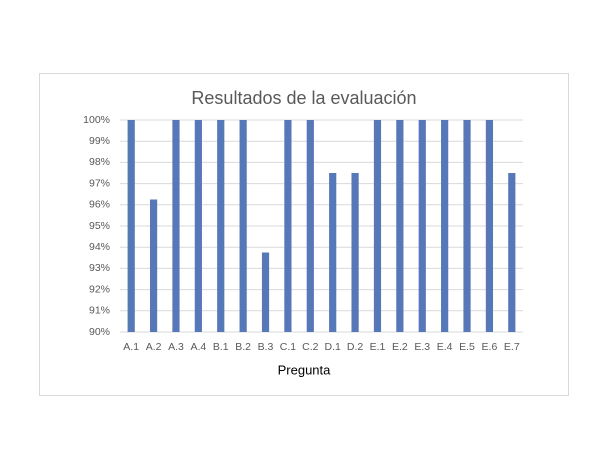 The width and height of the screenshot is (608, 470). I want to click on y-tick-label: 90%, so click(99, 332).